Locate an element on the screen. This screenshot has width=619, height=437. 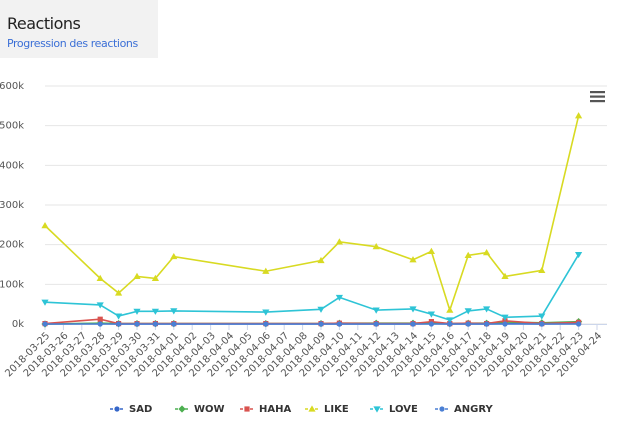
subtitle: Progression des reactions is located at coordinates (72, 43).